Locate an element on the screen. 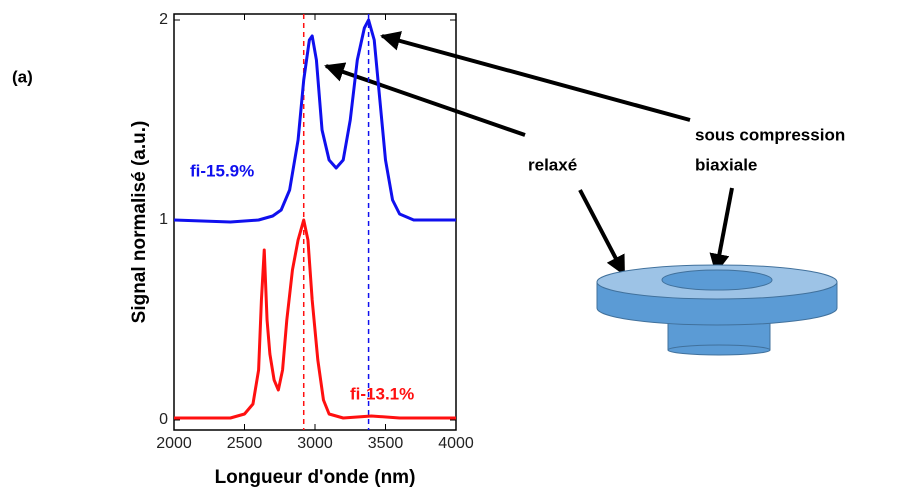 The image size is (897, 493). annotation: sous compression is located at coordinates (770, 134).